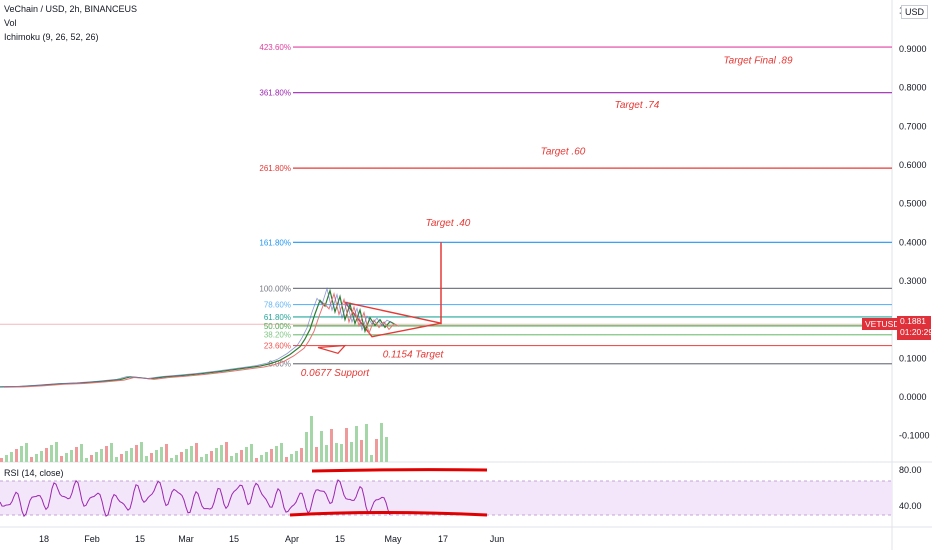  What do you see at coordinates (446, 498) in the screenshot?
I see `rsi-band` at bounding box center [446, 498].